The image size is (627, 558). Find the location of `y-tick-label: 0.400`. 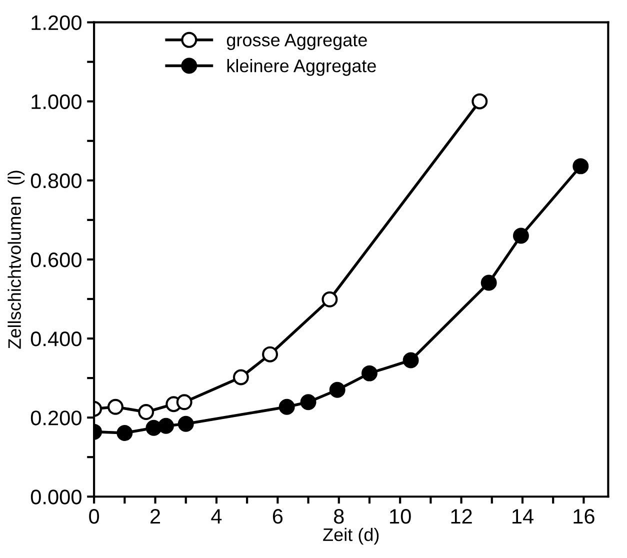

y-tick-label: 0.400 is located at coordinates (56, 339).